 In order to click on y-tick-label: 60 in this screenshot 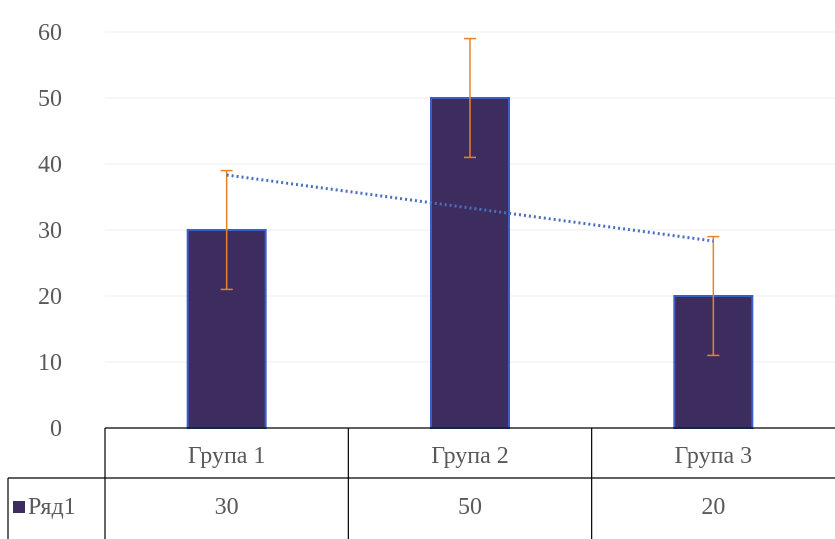, I will do `click(50, 33)`.